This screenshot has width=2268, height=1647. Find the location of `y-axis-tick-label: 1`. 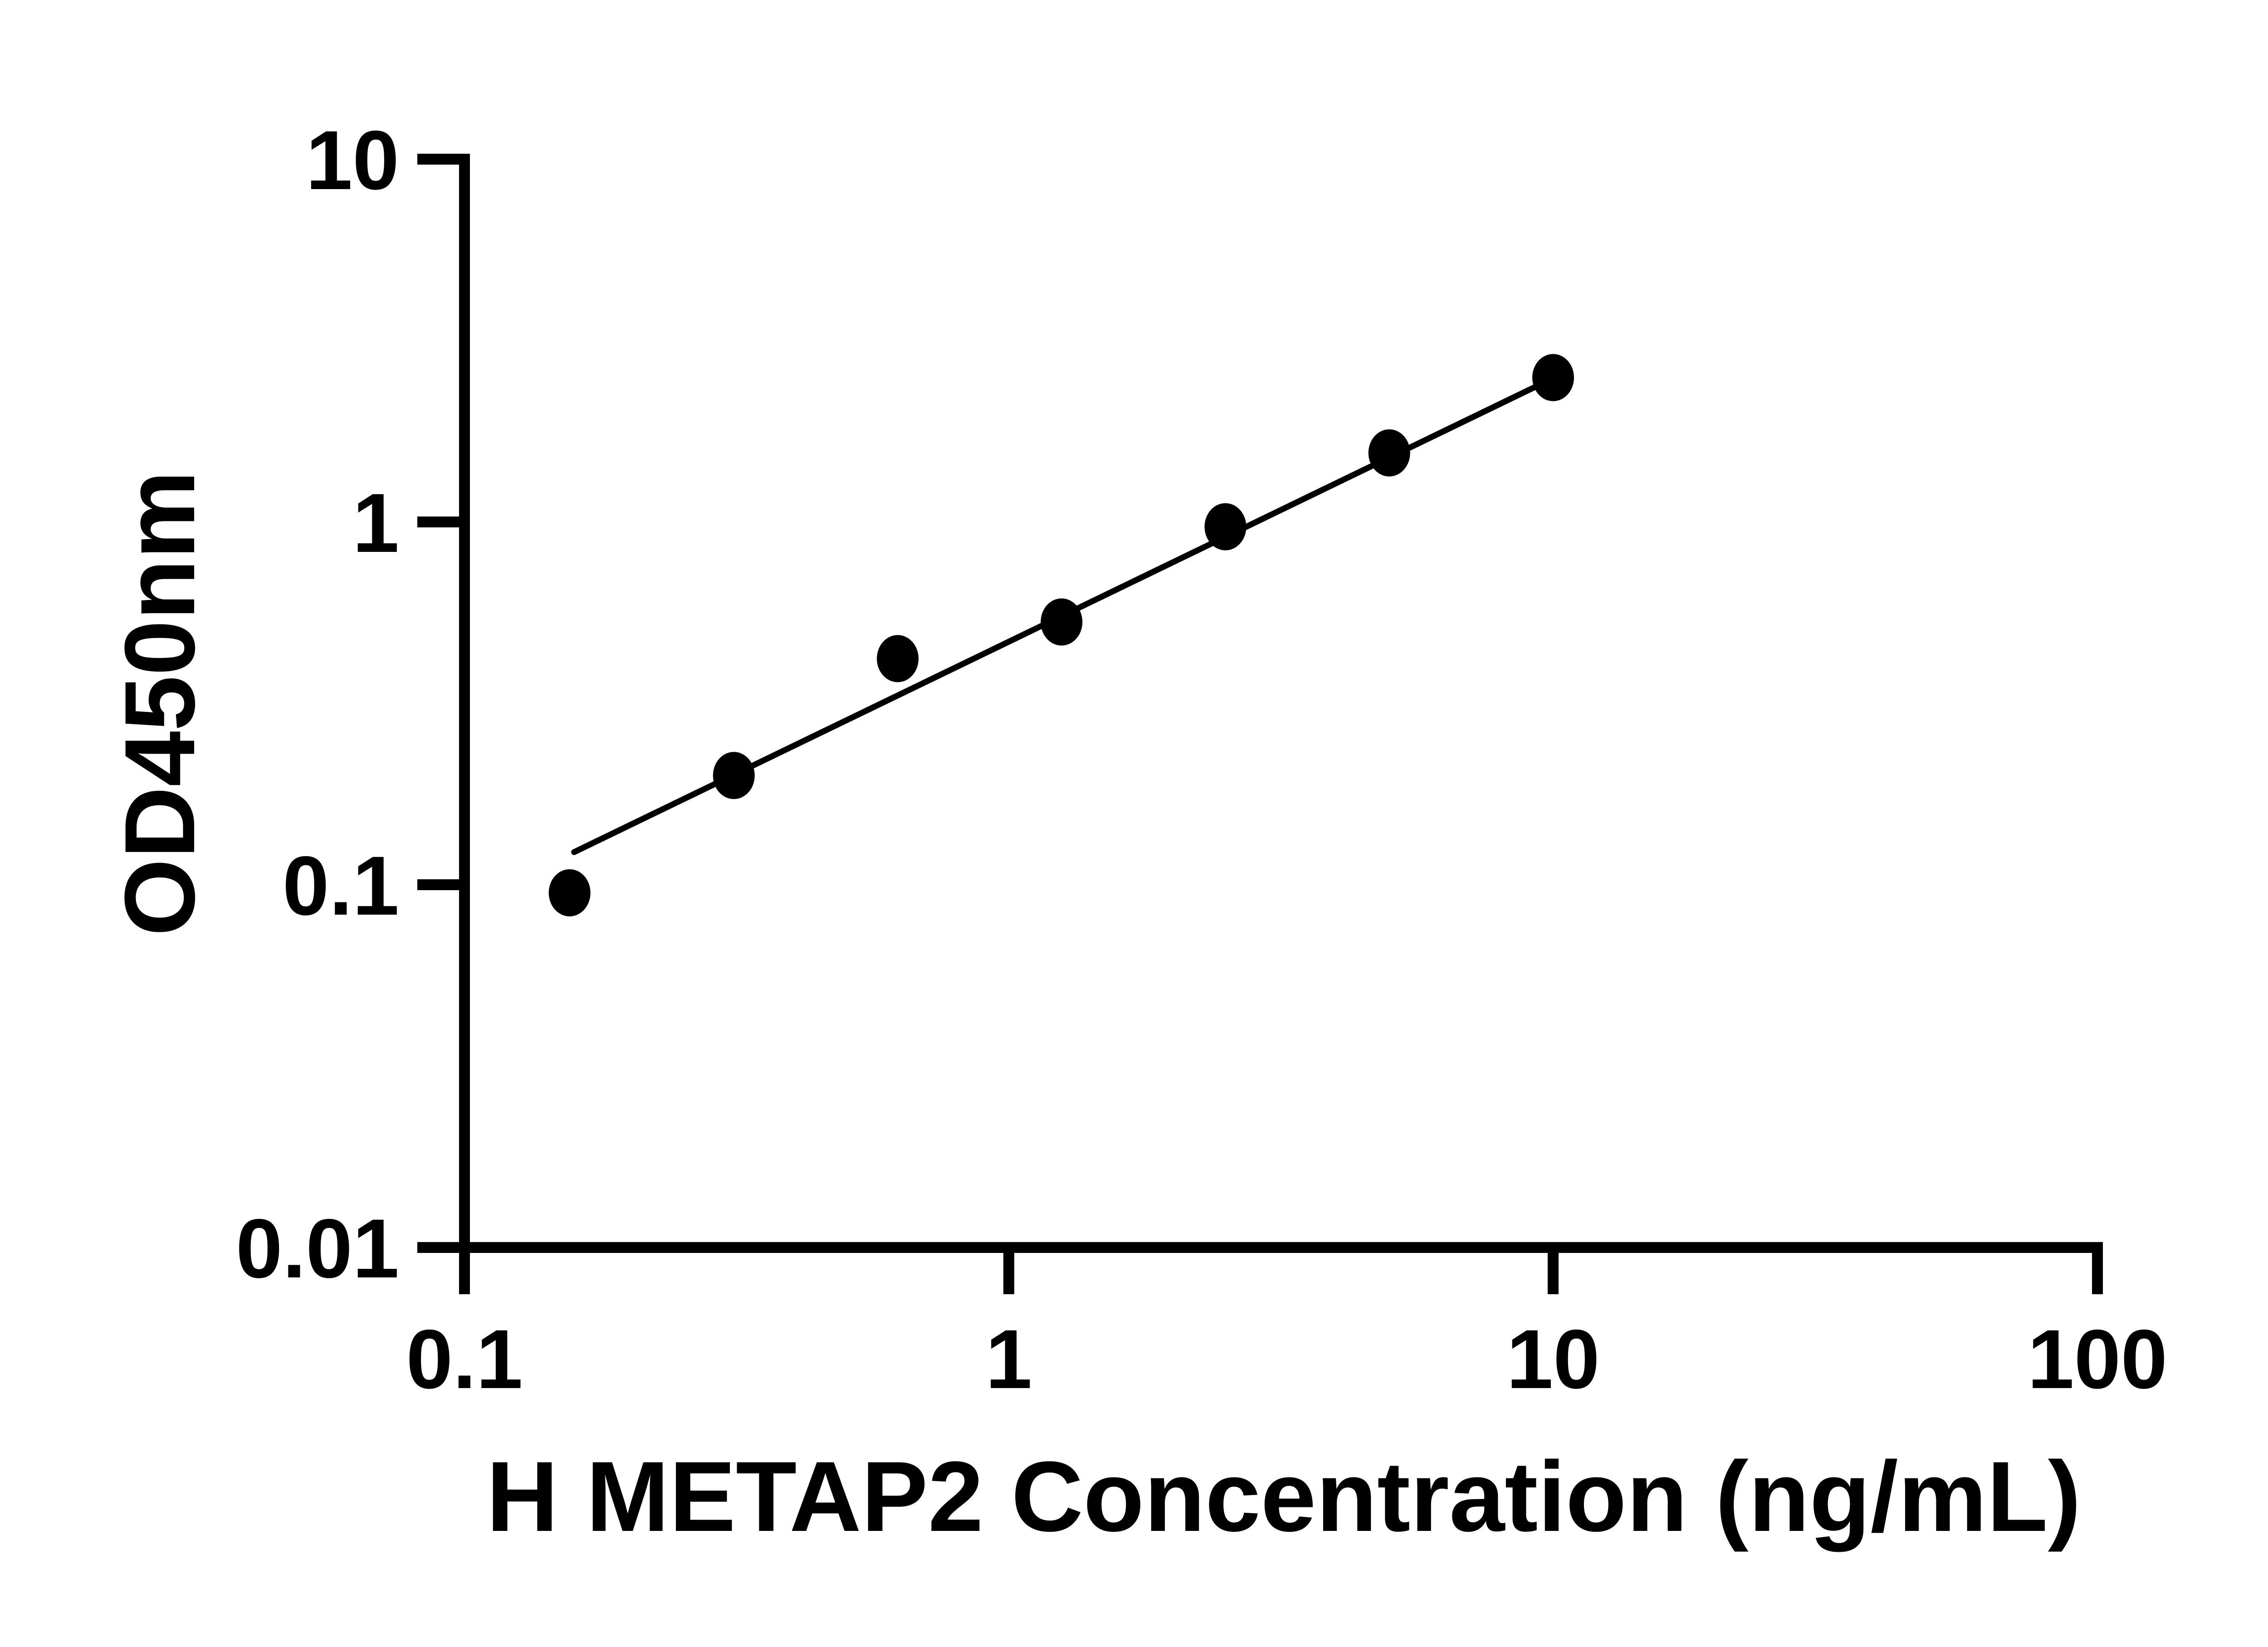

y-axis-tick-label: 1 is located at coordinates (375, 523).